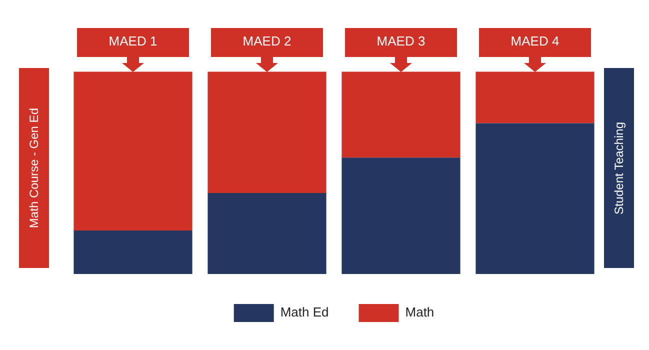 Image resolution: width=649 pixels, height=350 pixels. I want to click on legend-label: Math Ed, so click(304, 312).